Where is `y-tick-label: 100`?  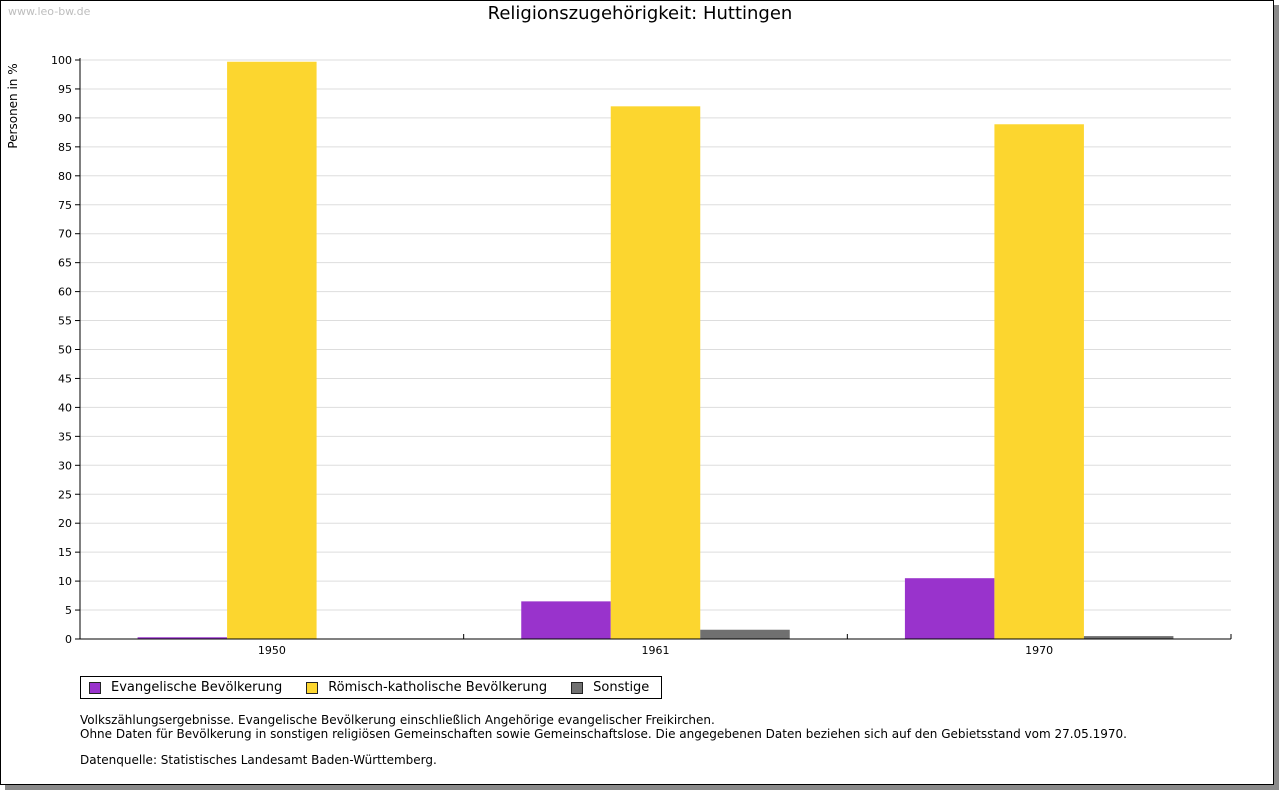 y-tick-label: 100 is located at coordinates (61, 60).